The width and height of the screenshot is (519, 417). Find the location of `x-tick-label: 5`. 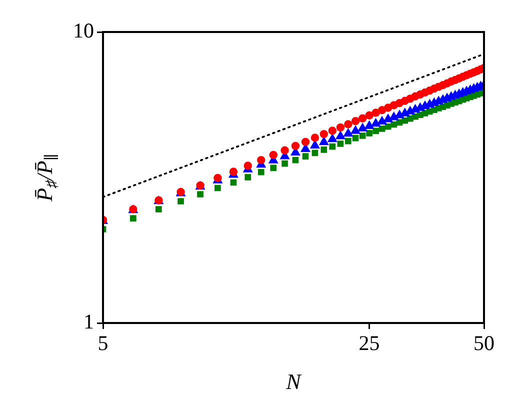

x-tick-label: 5 is located at coordinates (103, 343).